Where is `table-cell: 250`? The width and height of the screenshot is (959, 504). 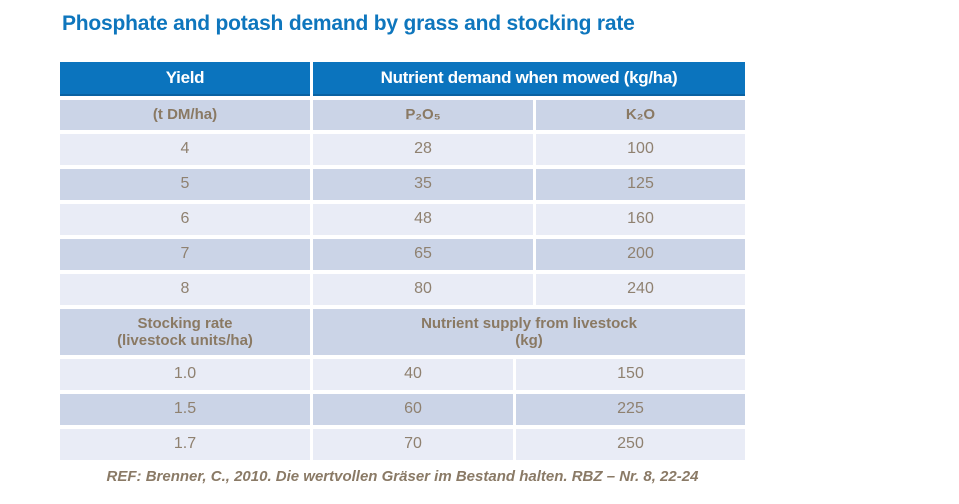
table-cell: 250 is located at coordinates (630, 444).